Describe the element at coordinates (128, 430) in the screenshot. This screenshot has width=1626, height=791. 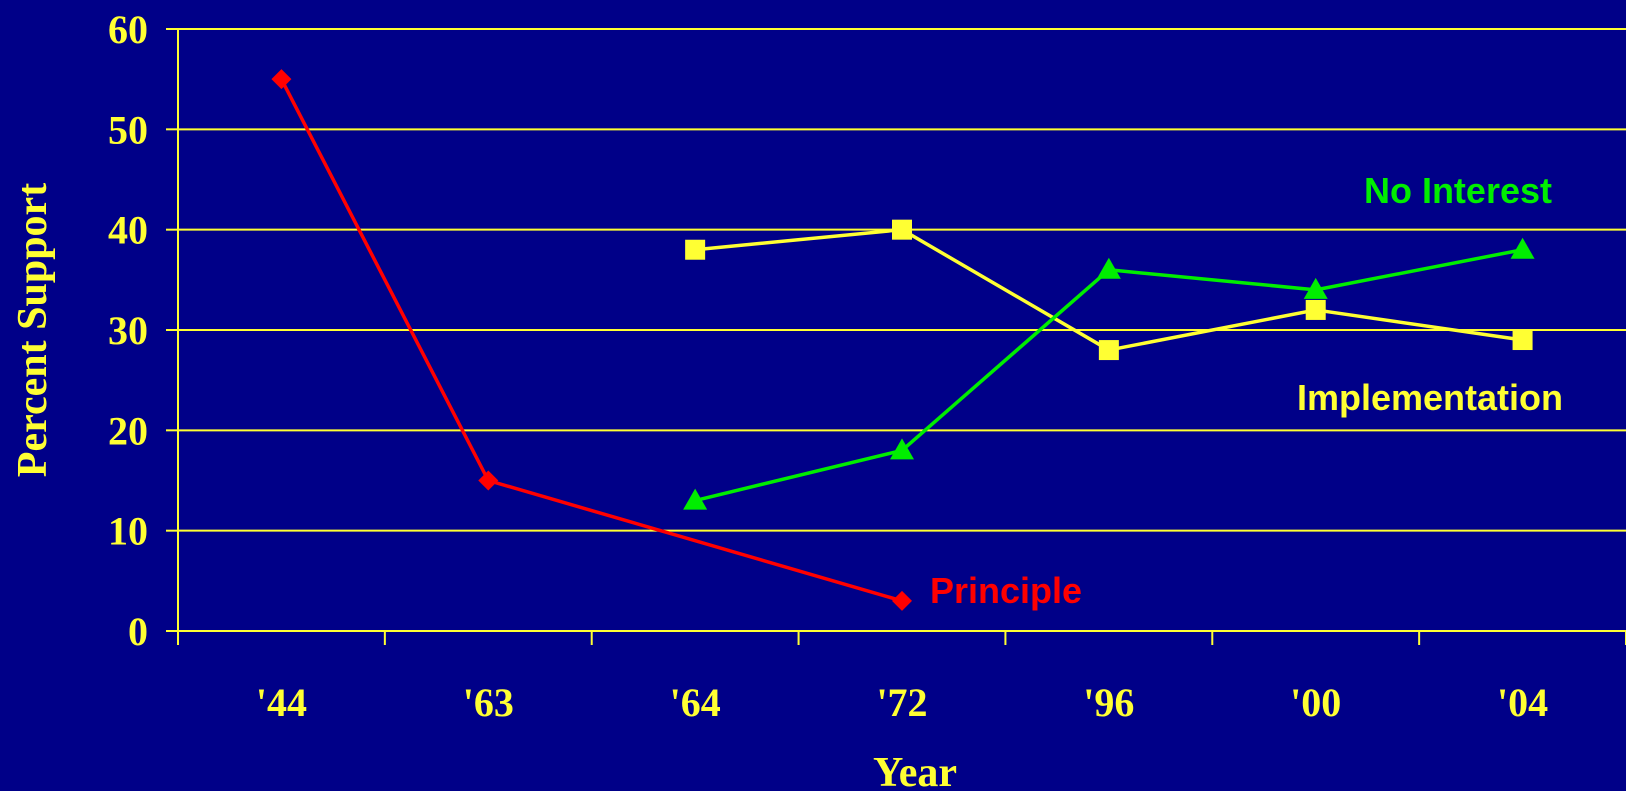
I see `y-tick-label-20: 20` at that location.